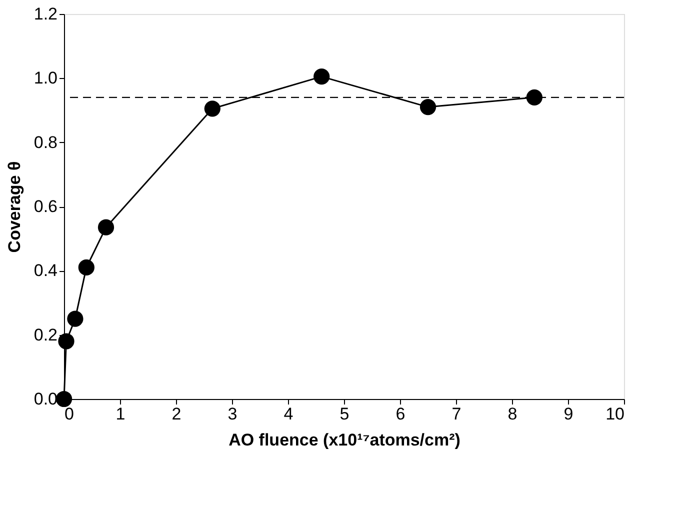  What do you see at coordinates (46, 78) in the screenshot?
I see `y-tick-label: 1.0` at bounding box center [46, 78].